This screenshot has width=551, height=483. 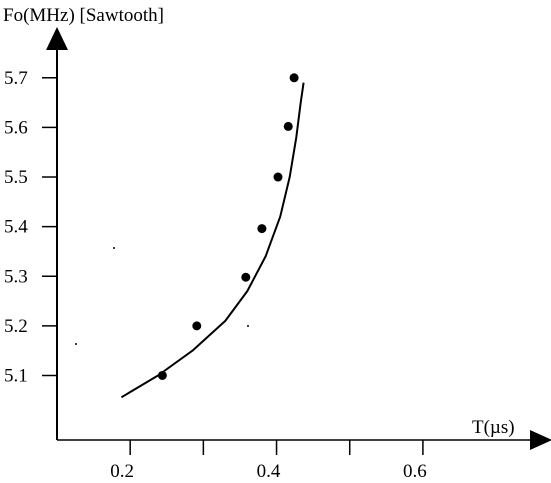 What do you see at coordinates (540, 440) in the screenshot?
I see `x-axis-arrow` at bounding box center [540, 440].